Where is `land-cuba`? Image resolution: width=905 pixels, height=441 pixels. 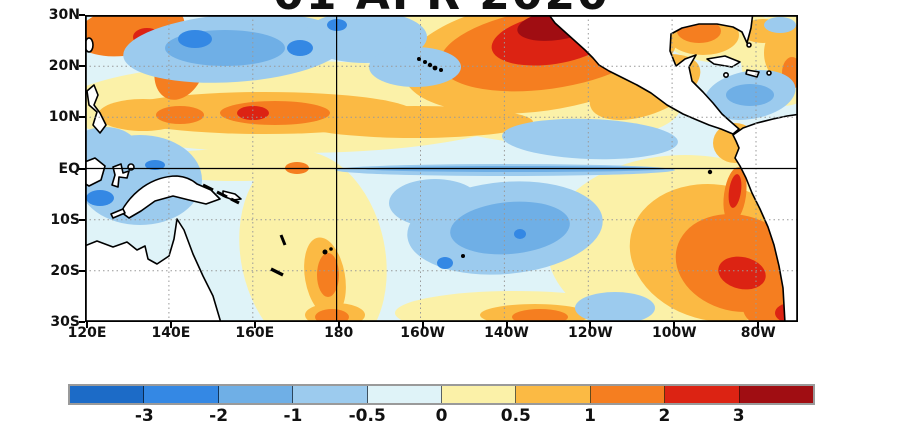
land-cuba is located at coordinates (723, 61).